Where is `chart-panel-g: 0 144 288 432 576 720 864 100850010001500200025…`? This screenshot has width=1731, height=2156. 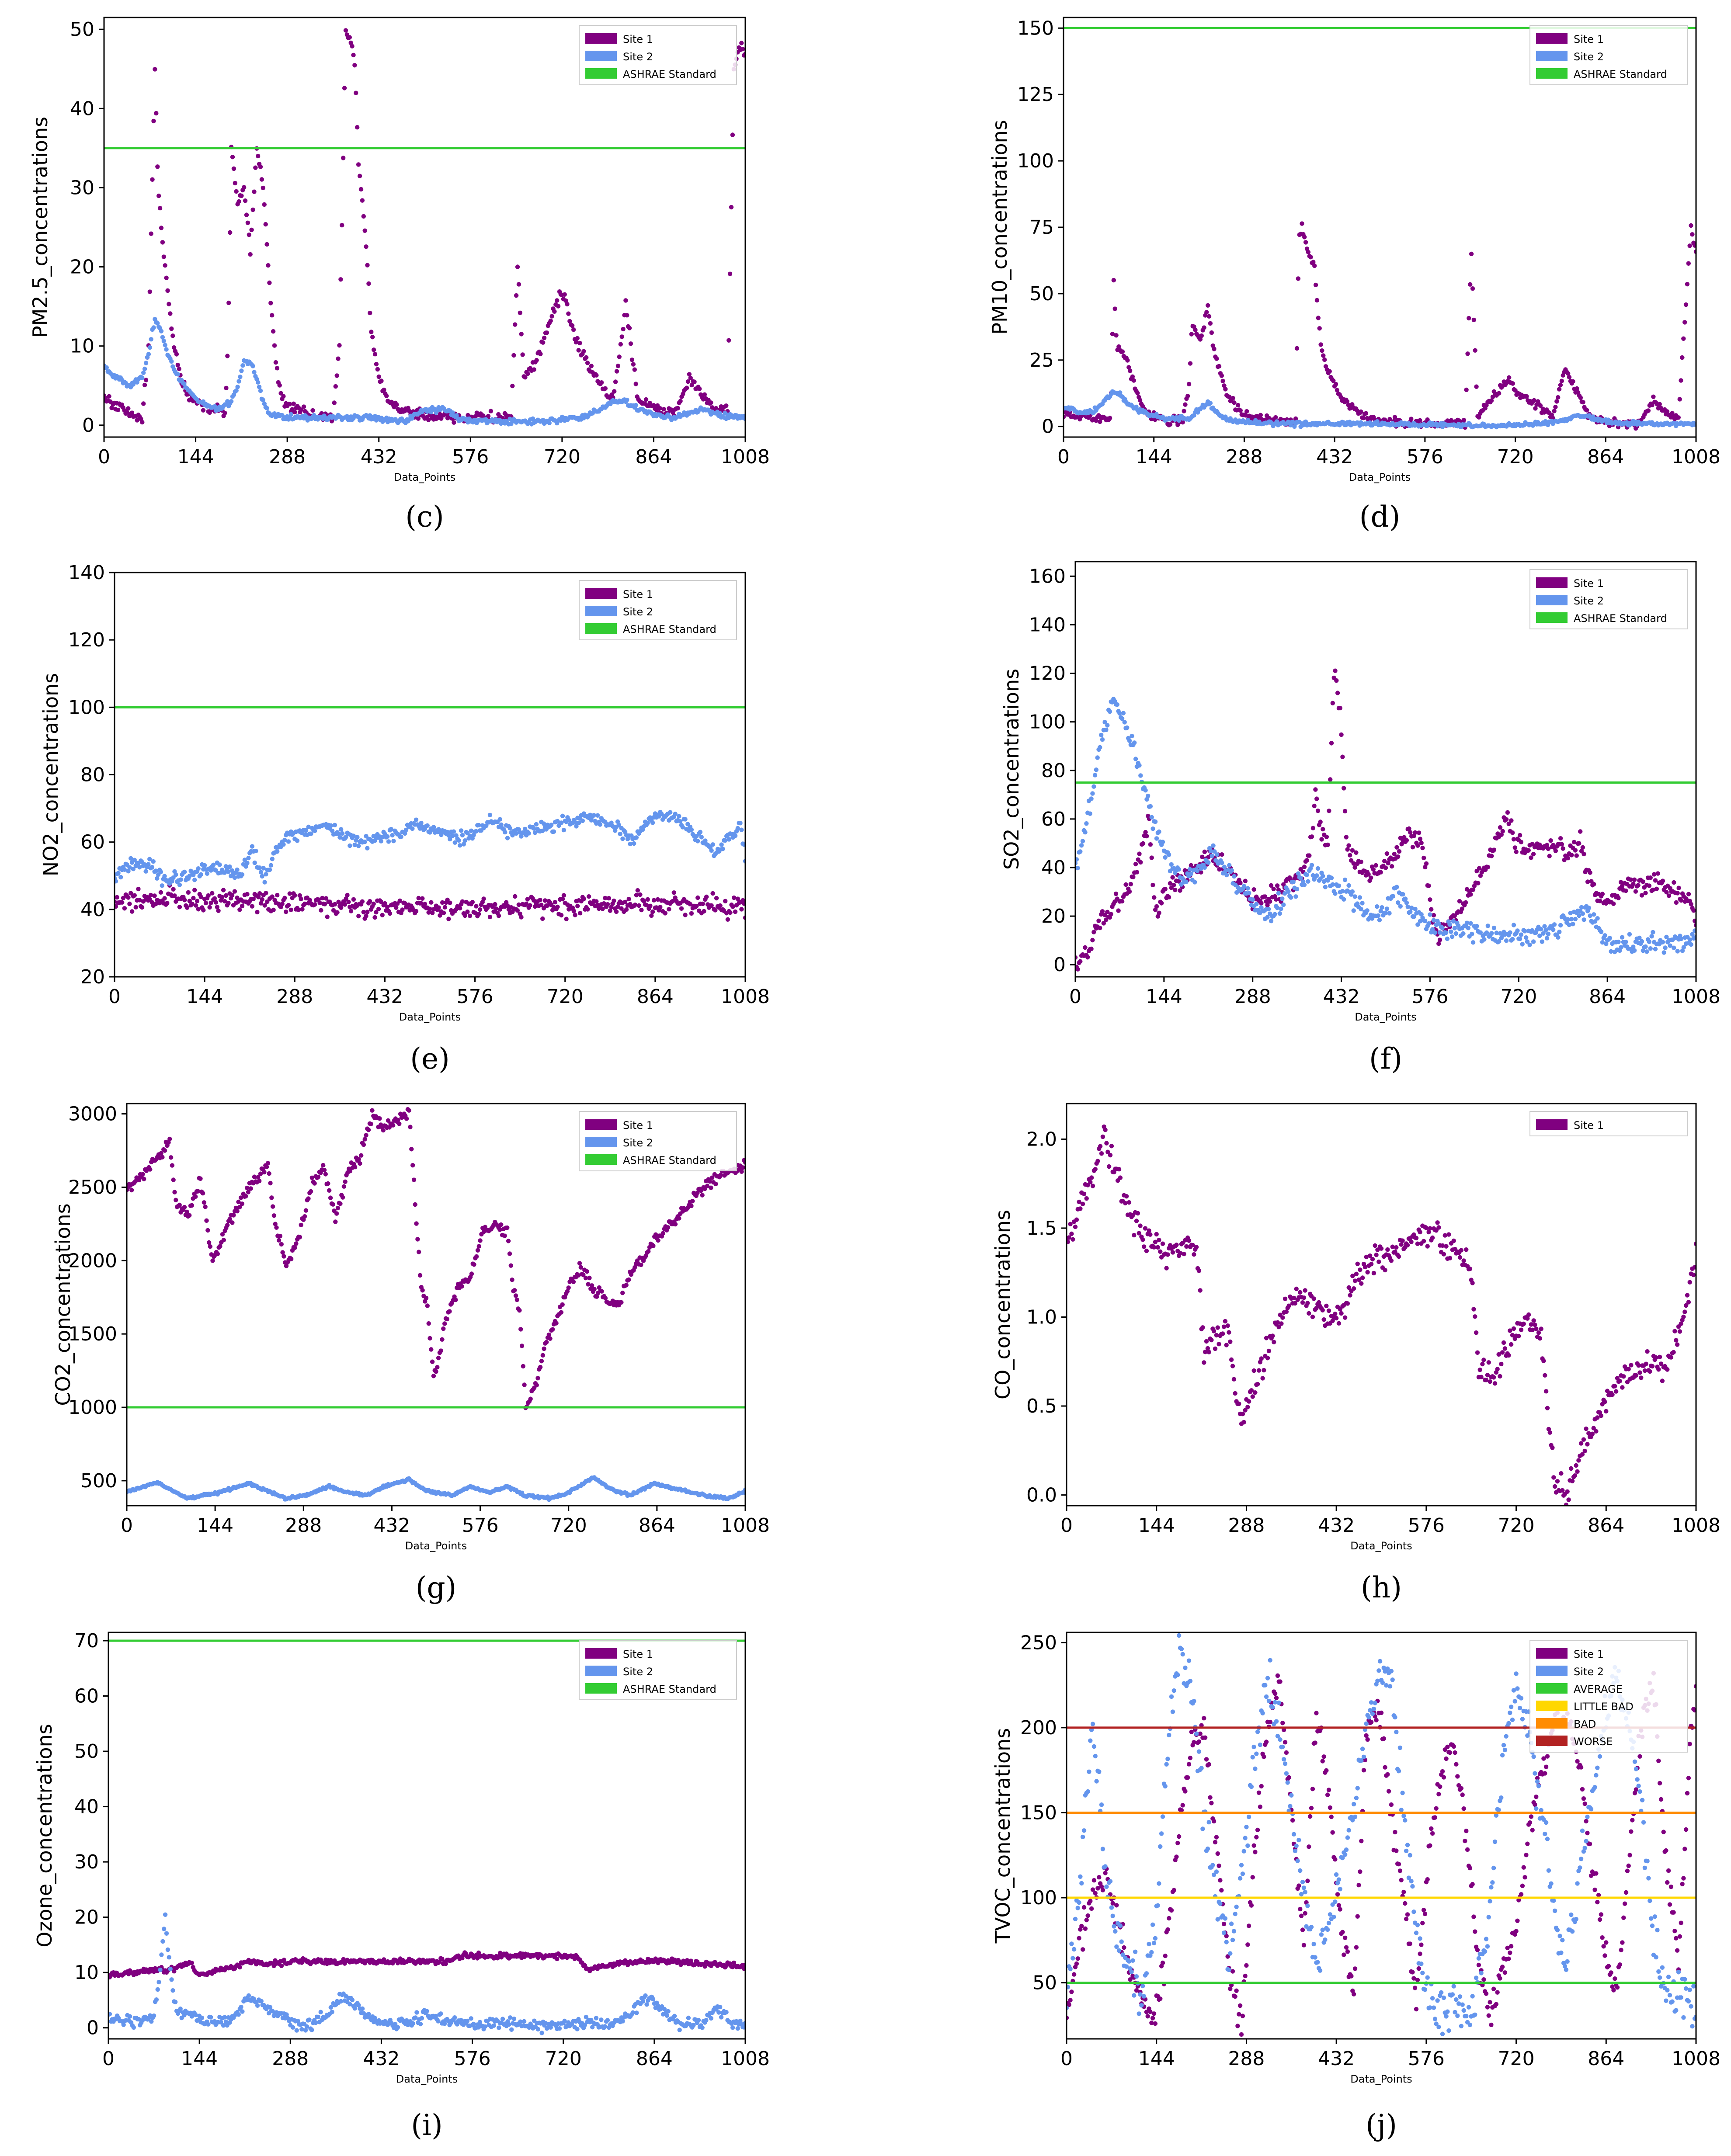
chart-panel-g: 0 144 288 432 576 720 864 100850010001500200025… is located at coordinates (410, 1353).